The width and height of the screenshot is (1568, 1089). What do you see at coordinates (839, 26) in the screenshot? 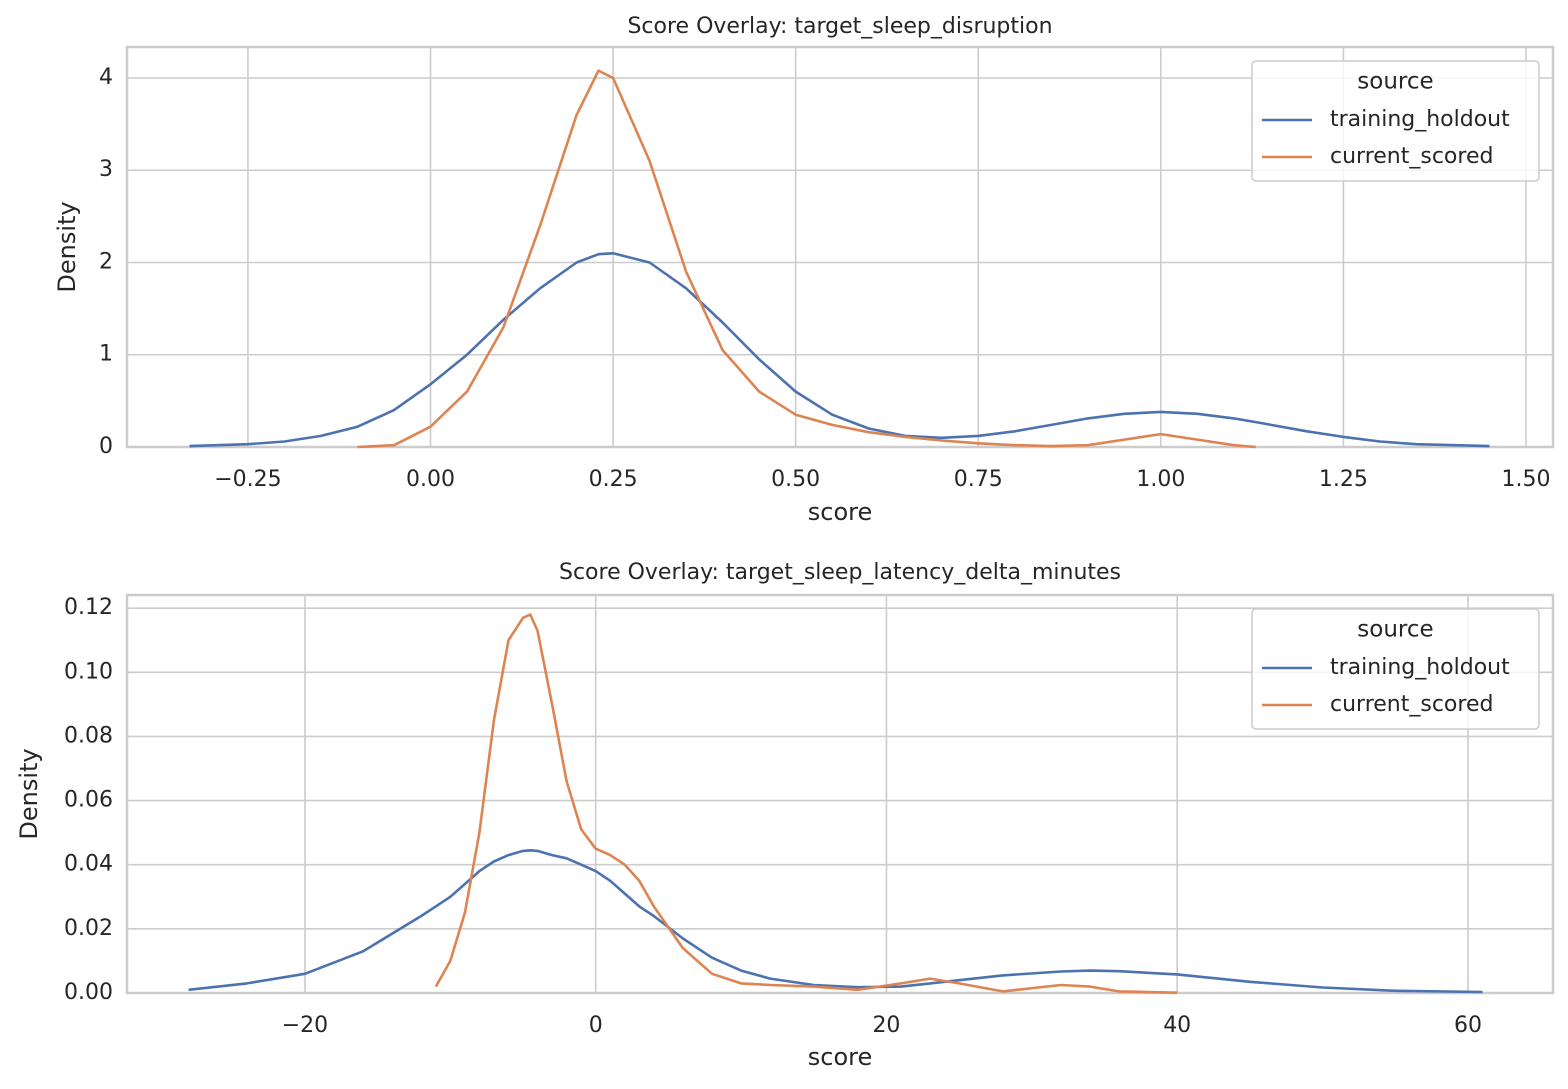
I see `chart-title: Score Overlay: target_sleep_disruption` at bounding box center [839, 26].